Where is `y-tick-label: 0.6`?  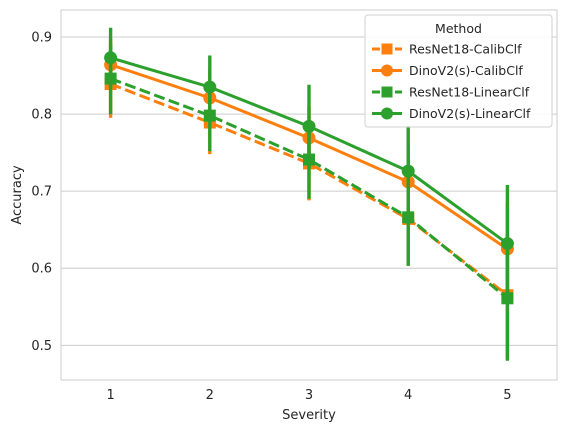
y-tick-label: 0.6 is located at coordinates (41, 269).